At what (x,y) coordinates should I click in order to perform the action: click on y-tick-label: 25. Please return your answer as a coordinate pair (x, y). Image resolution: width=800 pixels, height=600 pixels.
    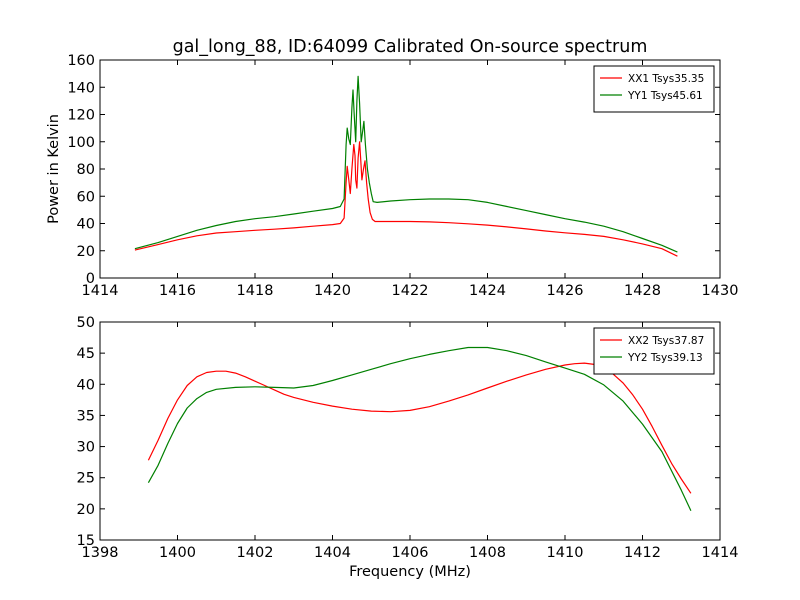
    Looking at the image, I should click on (86, 479).